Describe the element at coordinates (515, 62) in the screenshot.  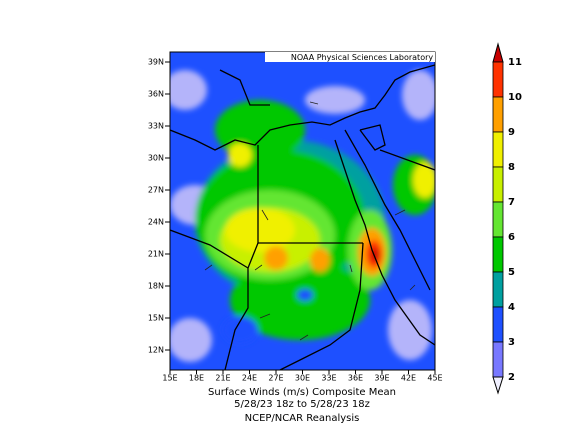
I see `colorbar-label: 11` at that location.